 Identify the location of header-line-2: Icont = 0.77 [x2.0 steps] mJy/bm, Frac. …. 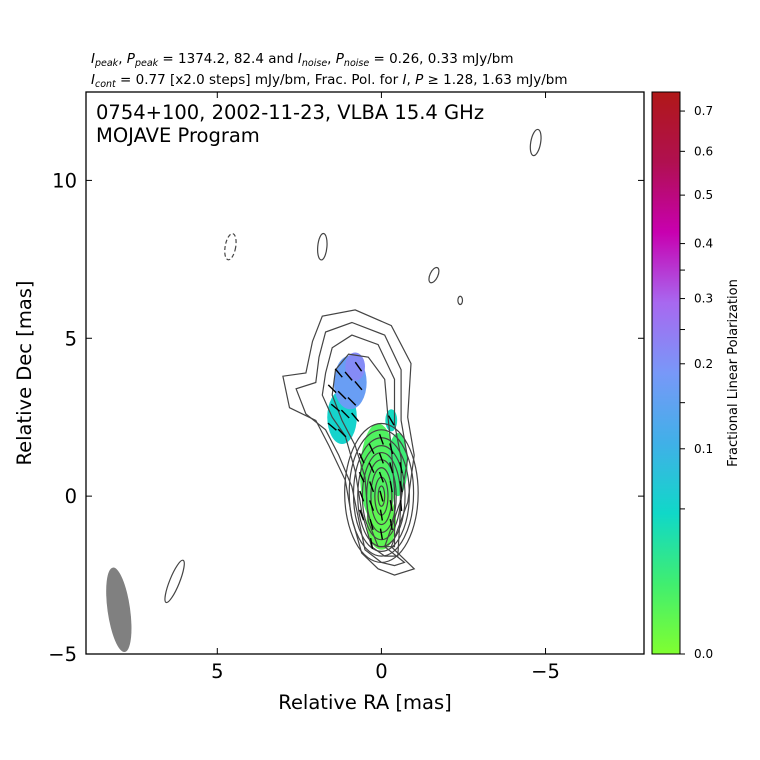
(329, 81).